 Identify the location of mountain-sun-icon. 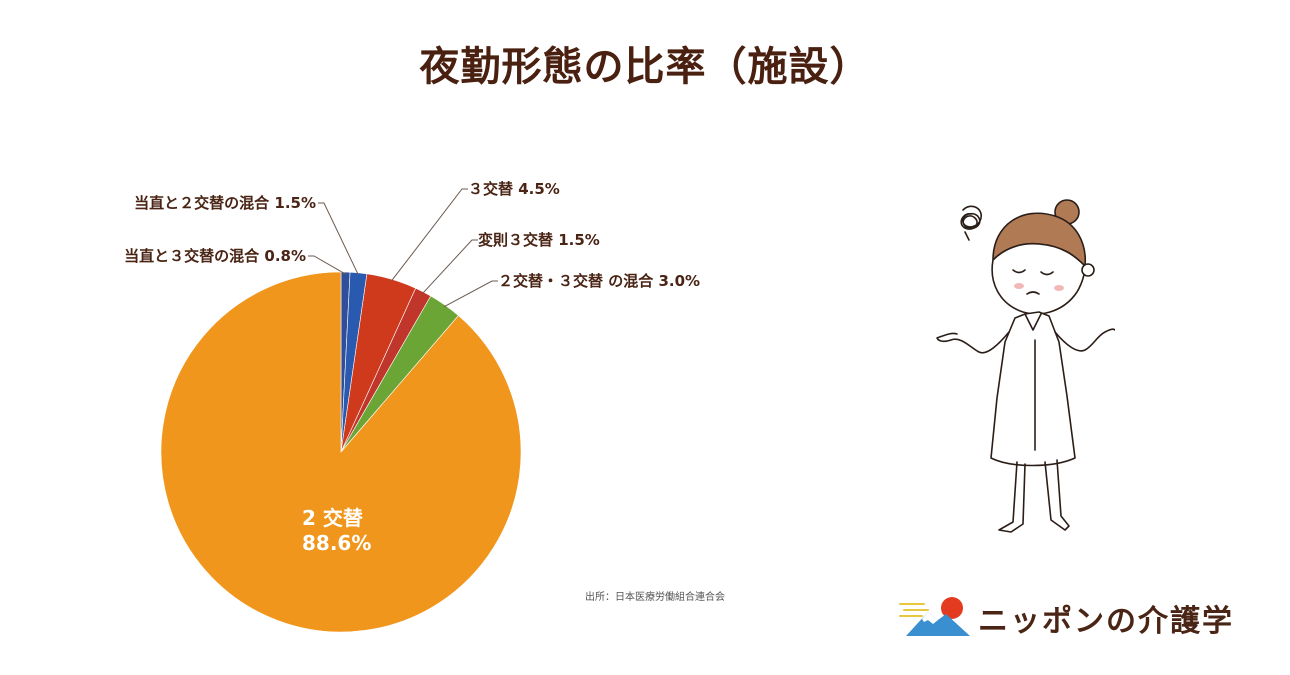
(934, 616).